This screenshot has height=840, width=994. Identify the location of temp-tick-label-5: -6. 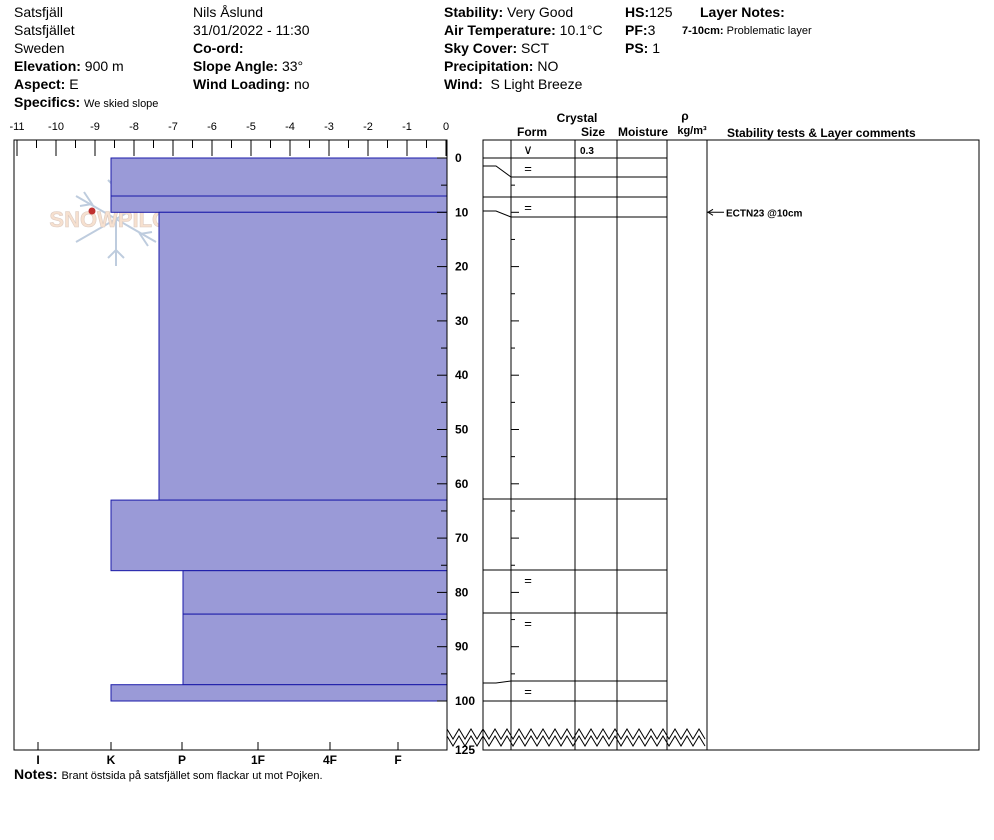
(212, 127).